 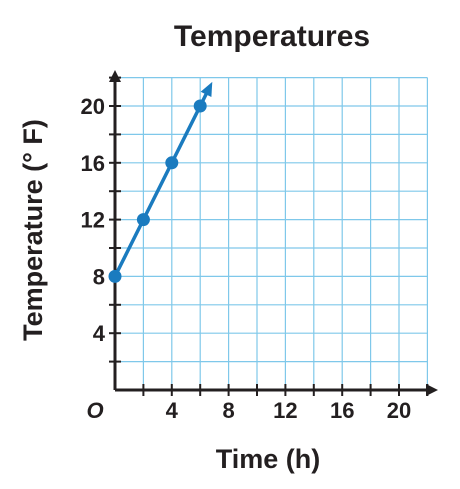 What do you see at coordinates (93, 106) in the screenshot?
I see `y-tick-label: 20` at bounding box center [93, 106].